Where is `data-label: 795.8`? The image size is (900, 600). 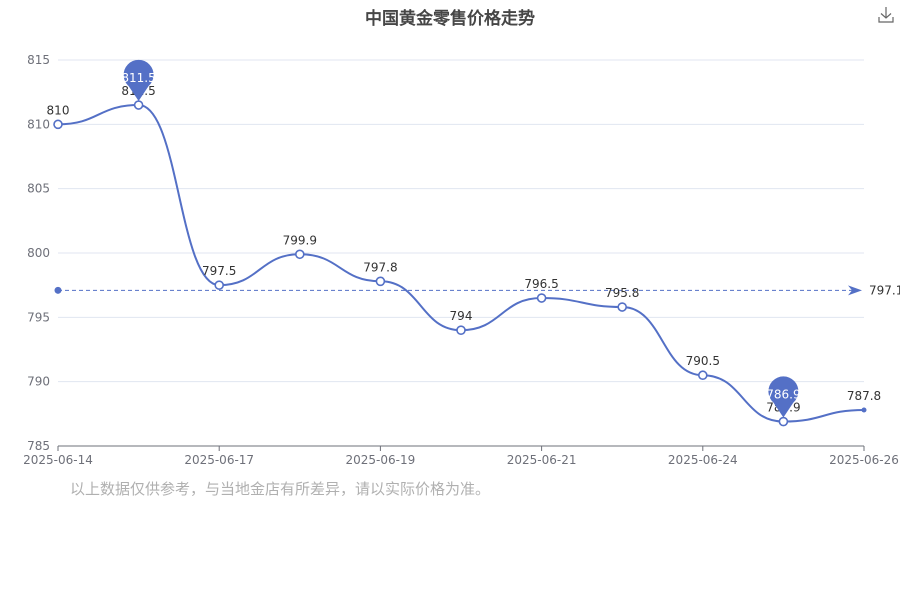
data-label: 795.8 is located at coordinates (622, 293).